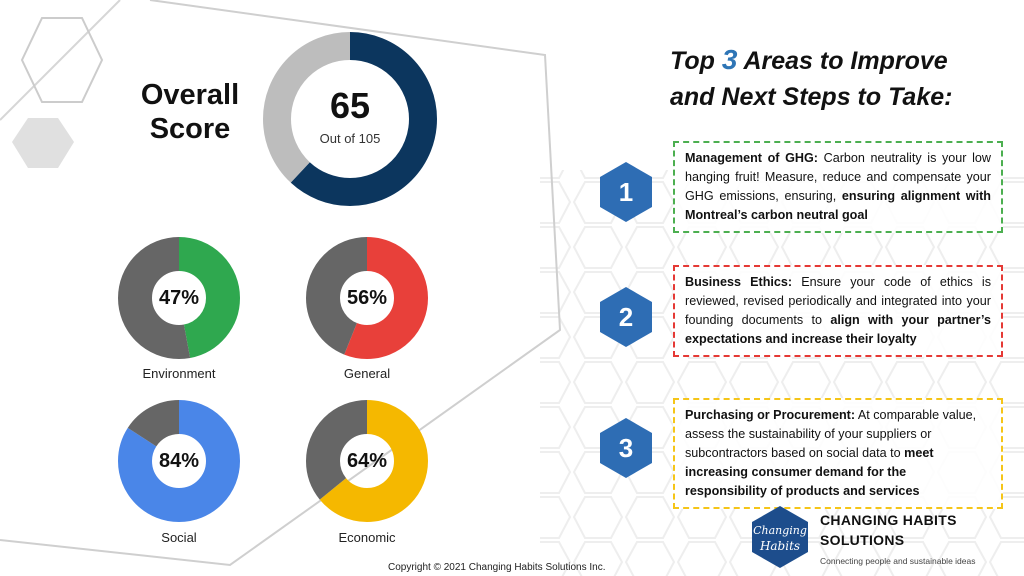  Describe the element at coordinates (779, 546) in the screenshot. I see `brand-logo-line2: Habits` at that location.